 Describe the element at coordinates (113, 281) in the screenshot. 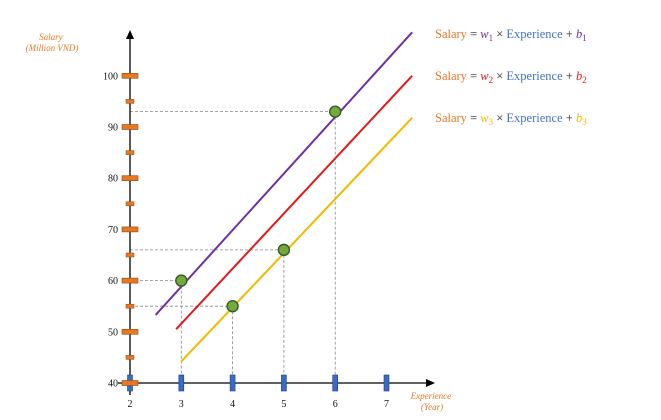

I see `y-tick-label-60: 60` at that location.